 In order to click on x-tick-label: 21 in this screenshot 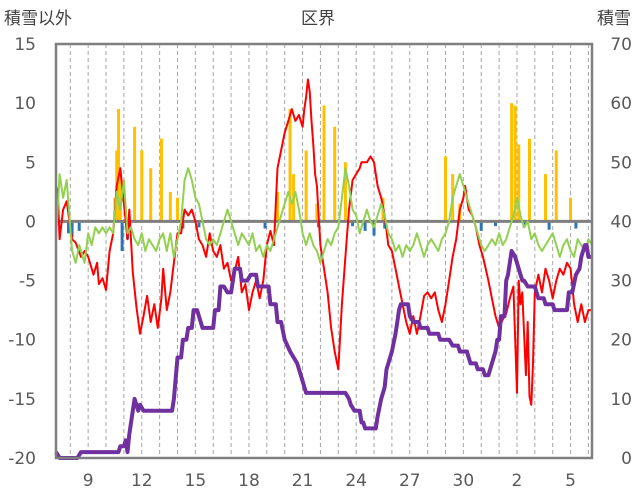, I will do `click(303, 481)`.